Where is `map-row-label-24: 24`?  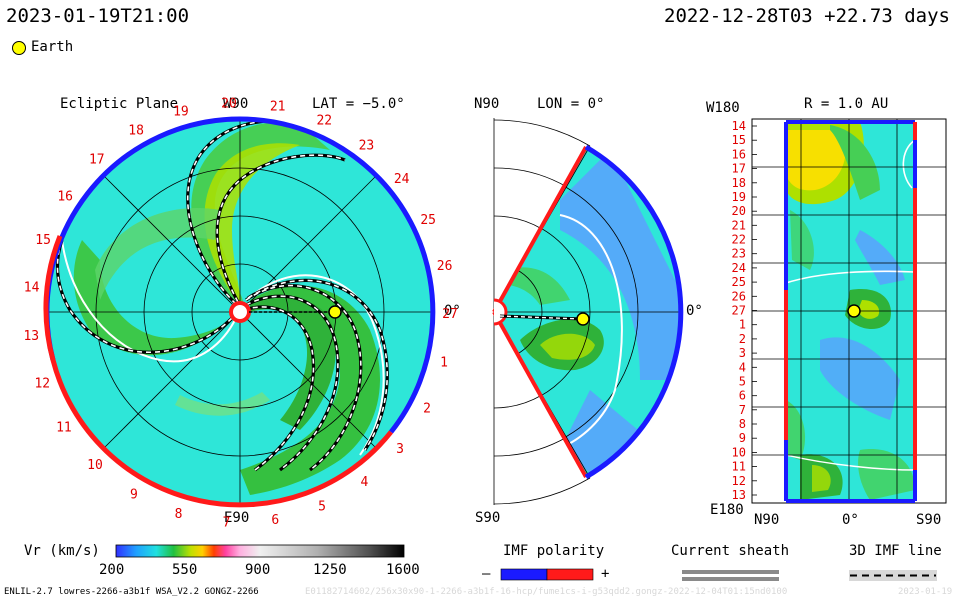
map-row-label-24: 24 is located at coordinates (739, 268).